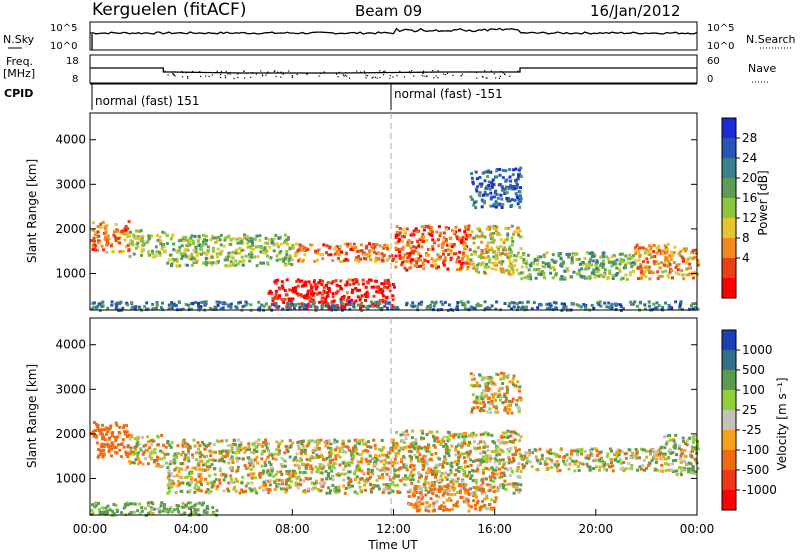 This screenshot has height=558, width=800. What do you see at coordinates (720, 46) in the screenshot?
I see `nsearch-tick-bottom: 10^0` at bounding box center [720, 46].